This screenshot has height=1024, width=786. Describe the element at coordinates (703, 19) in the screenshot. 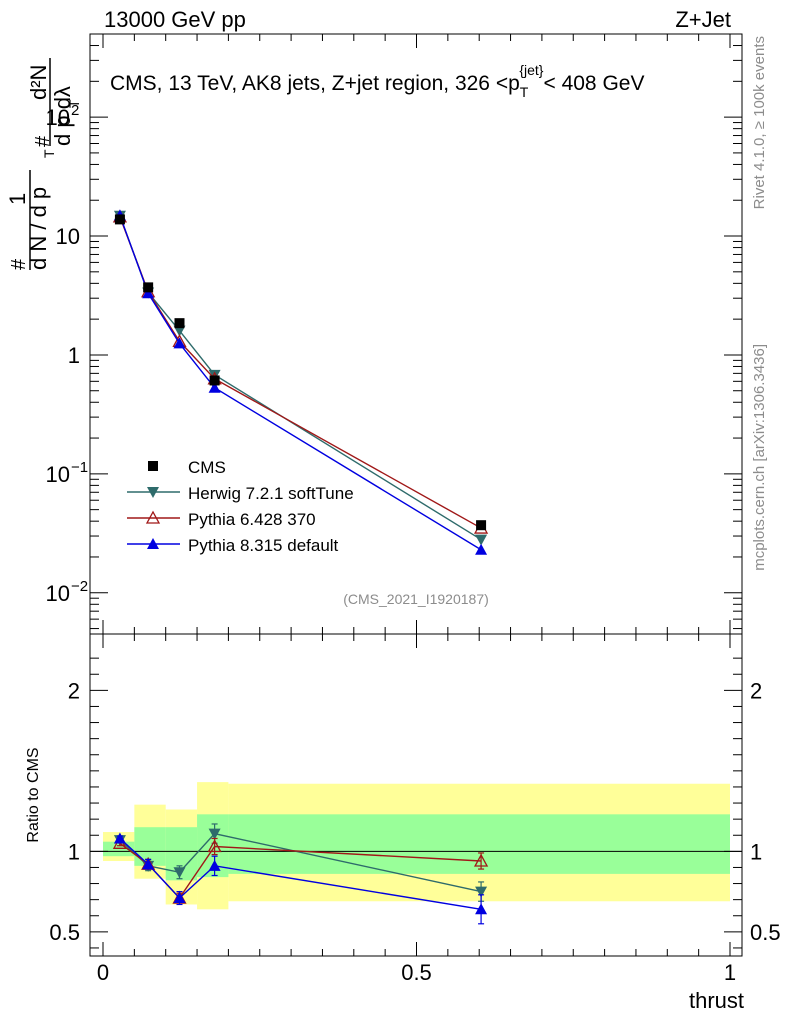

I see `process-label: Z+Jet` at that location.